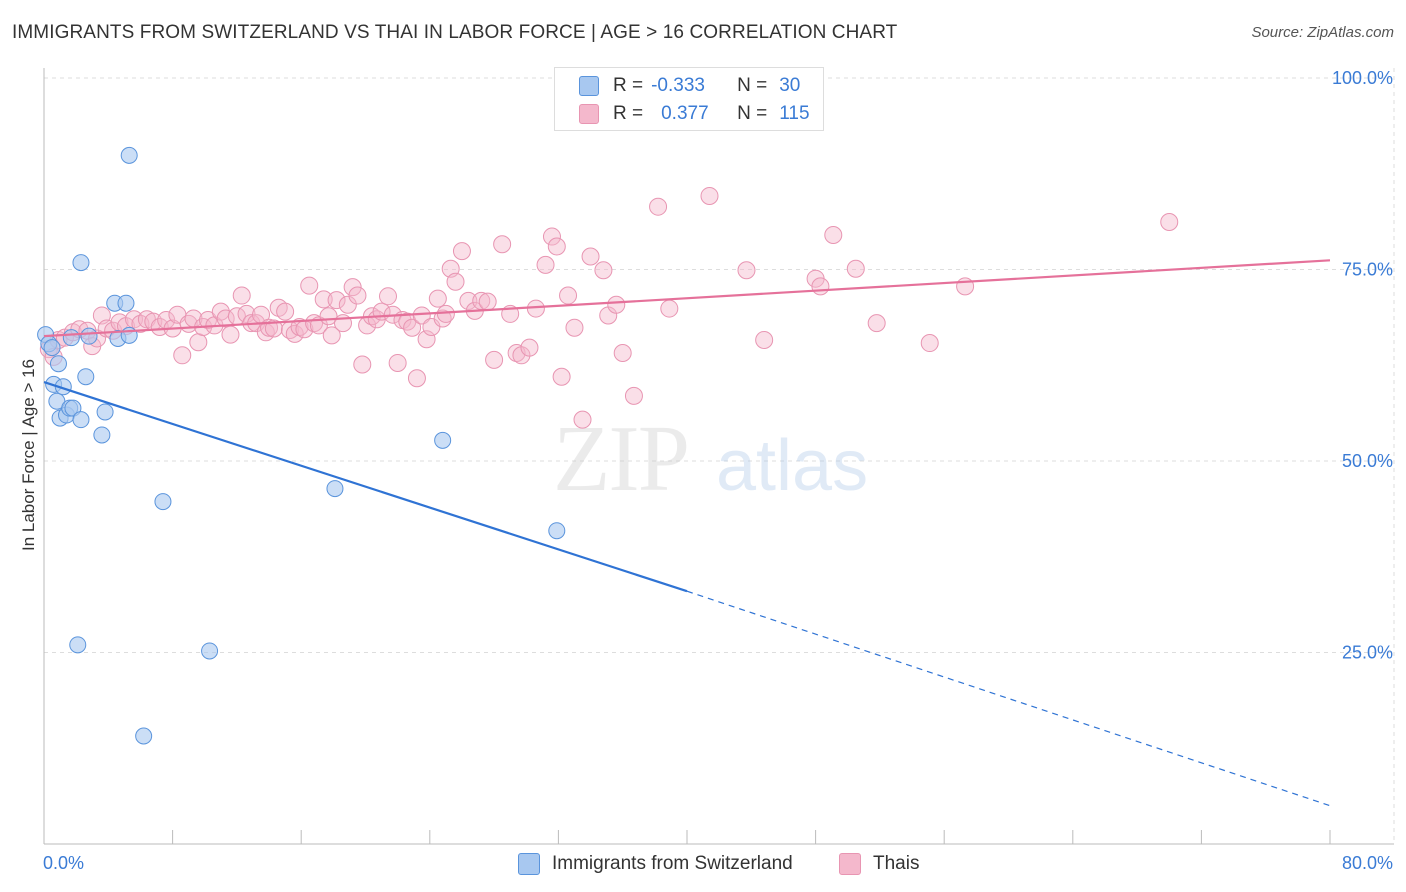  What do you see at coordinates (655, 864) in the screenshot?
I see `bottom-legend-switzerland: Immigrants from Switzerland` at bounding box center [655, 864].